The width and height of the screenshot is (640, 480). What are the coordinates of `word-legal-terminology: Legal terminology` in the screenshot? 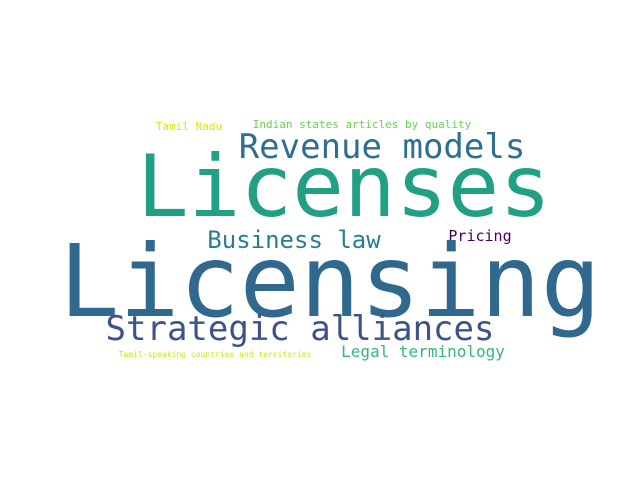 It's located at (423, 351).